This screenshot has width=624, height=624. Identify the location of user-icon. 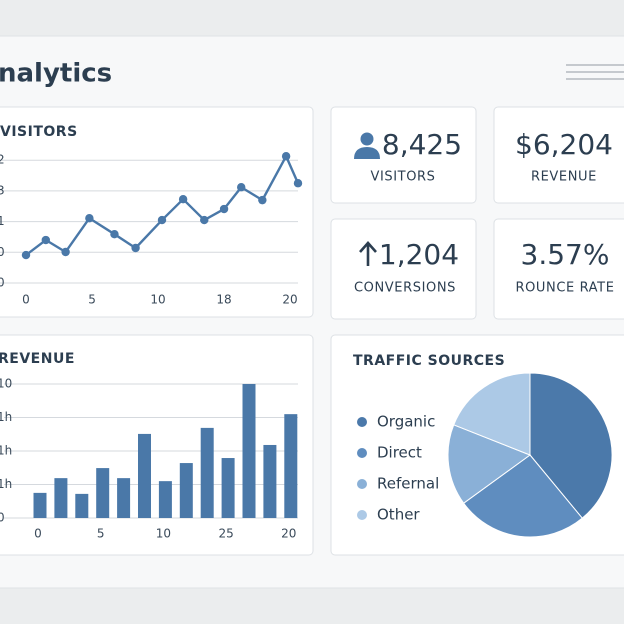
(367, 145).